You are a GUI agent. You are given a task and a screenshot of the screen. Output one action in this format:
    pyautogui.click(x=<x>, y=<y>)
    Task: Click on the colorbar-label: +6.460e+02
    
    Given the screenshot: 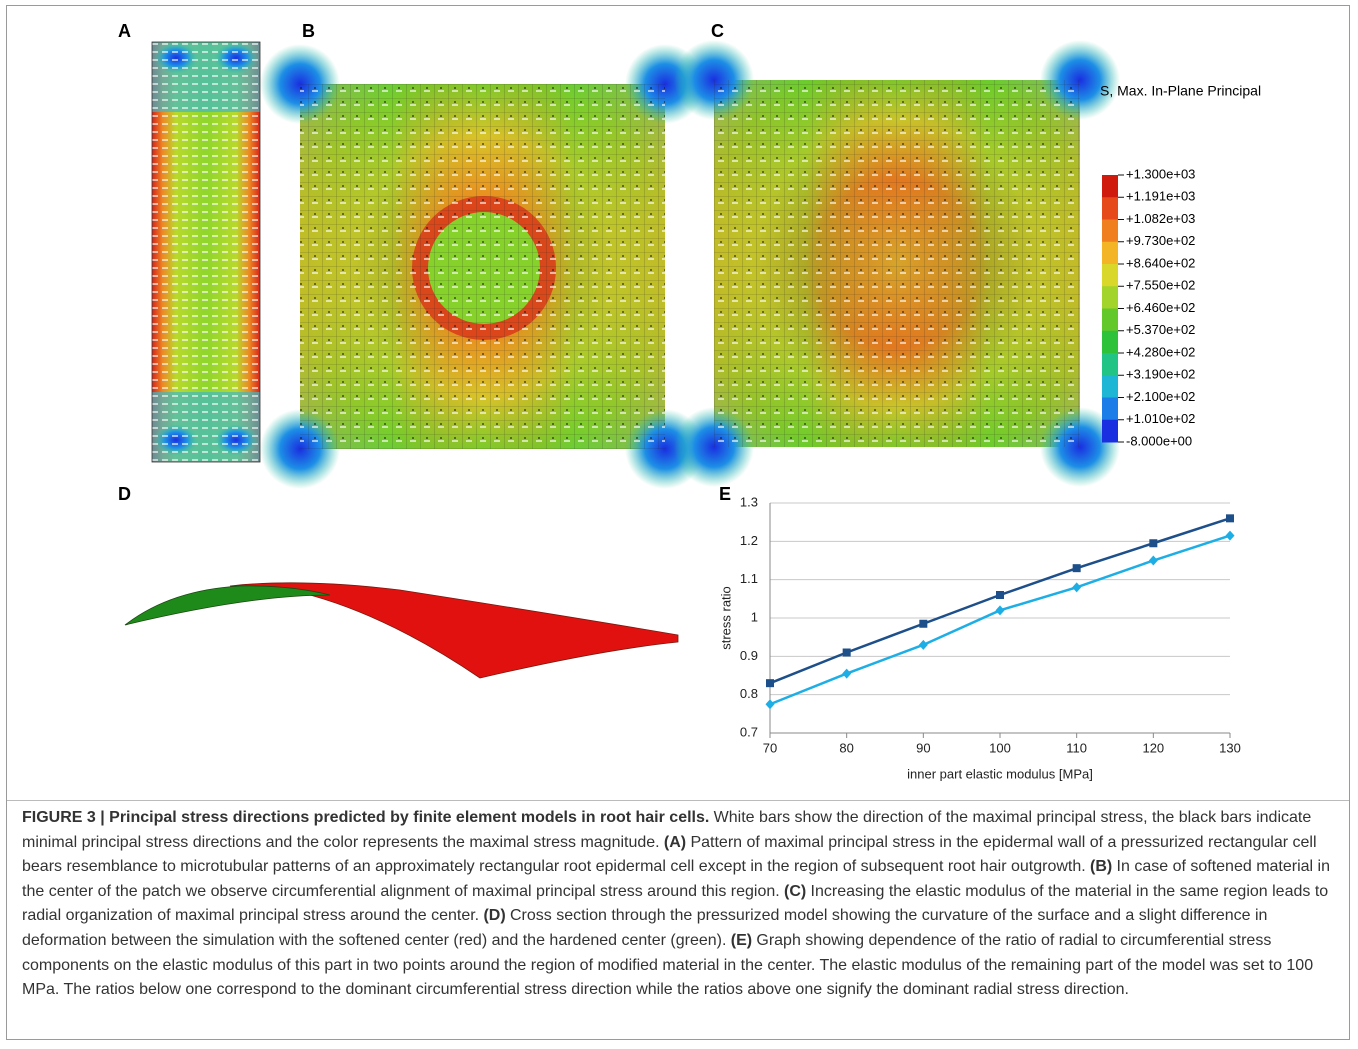 What is the action you would take?
    pyautogui.click(x=1160, y=307)
    